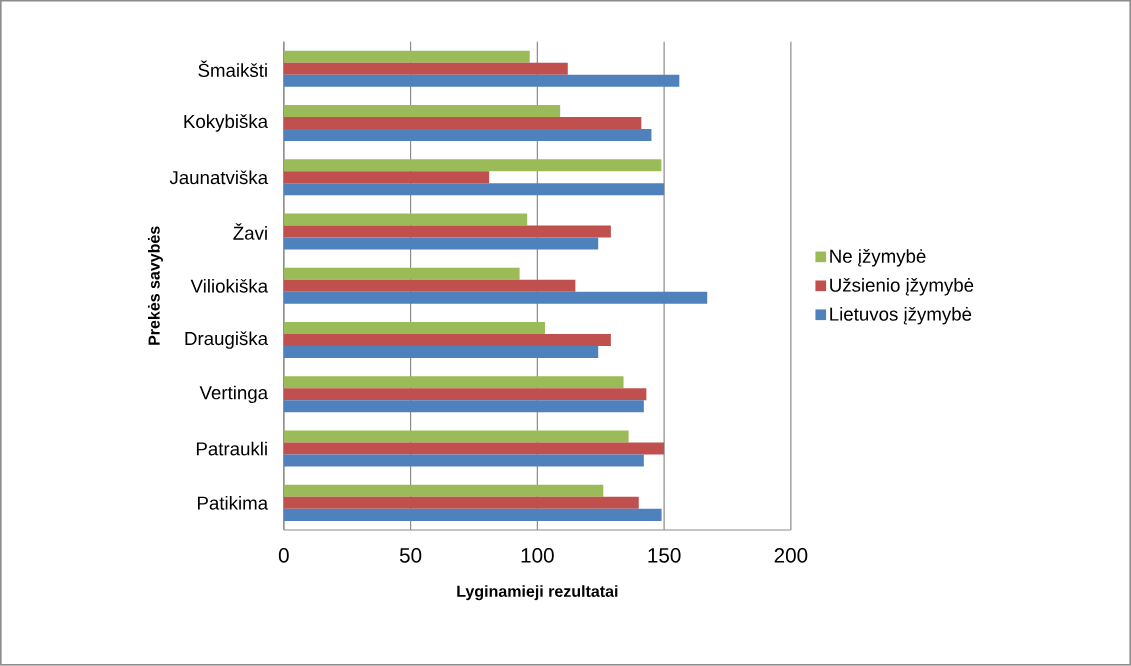  I want to click on x-tick-label: 150, so click(664, 555).